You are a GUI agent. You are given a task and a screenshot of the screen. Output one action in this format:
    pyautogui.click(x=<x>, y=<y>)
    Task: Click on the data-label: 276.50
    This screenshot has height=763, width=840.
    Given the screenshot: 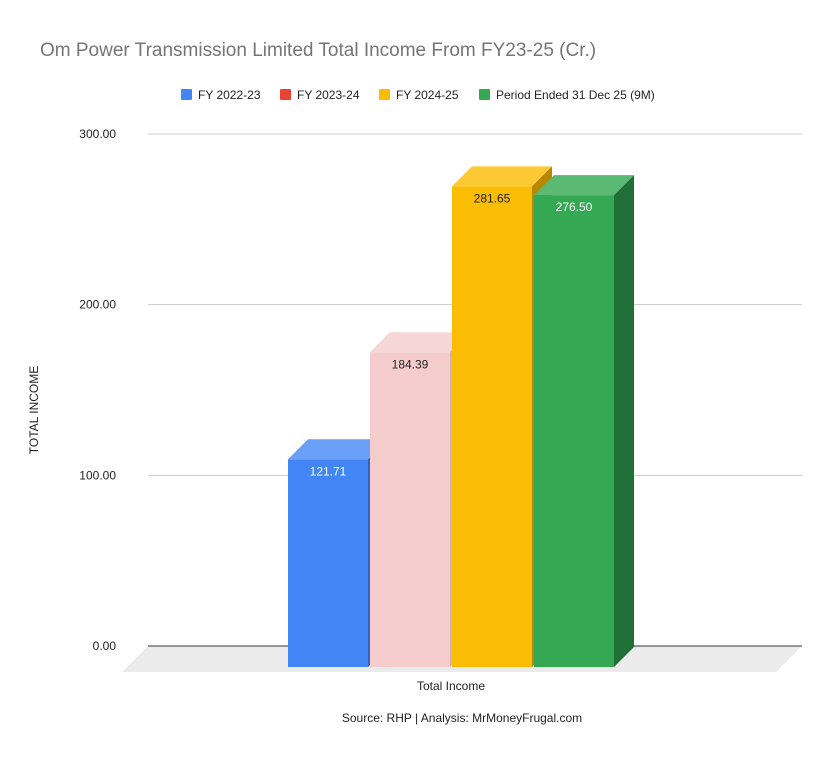 What is the action you would take?
    pyautogui.click(x=574, y=207)
    